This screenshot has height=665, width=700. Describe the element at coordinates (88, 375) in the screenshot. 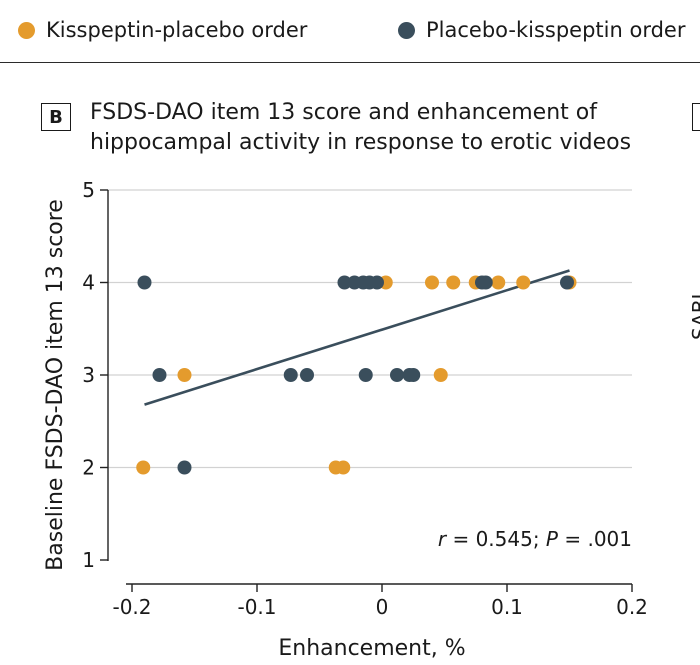

I see `y-tick-label: 3` at that location.